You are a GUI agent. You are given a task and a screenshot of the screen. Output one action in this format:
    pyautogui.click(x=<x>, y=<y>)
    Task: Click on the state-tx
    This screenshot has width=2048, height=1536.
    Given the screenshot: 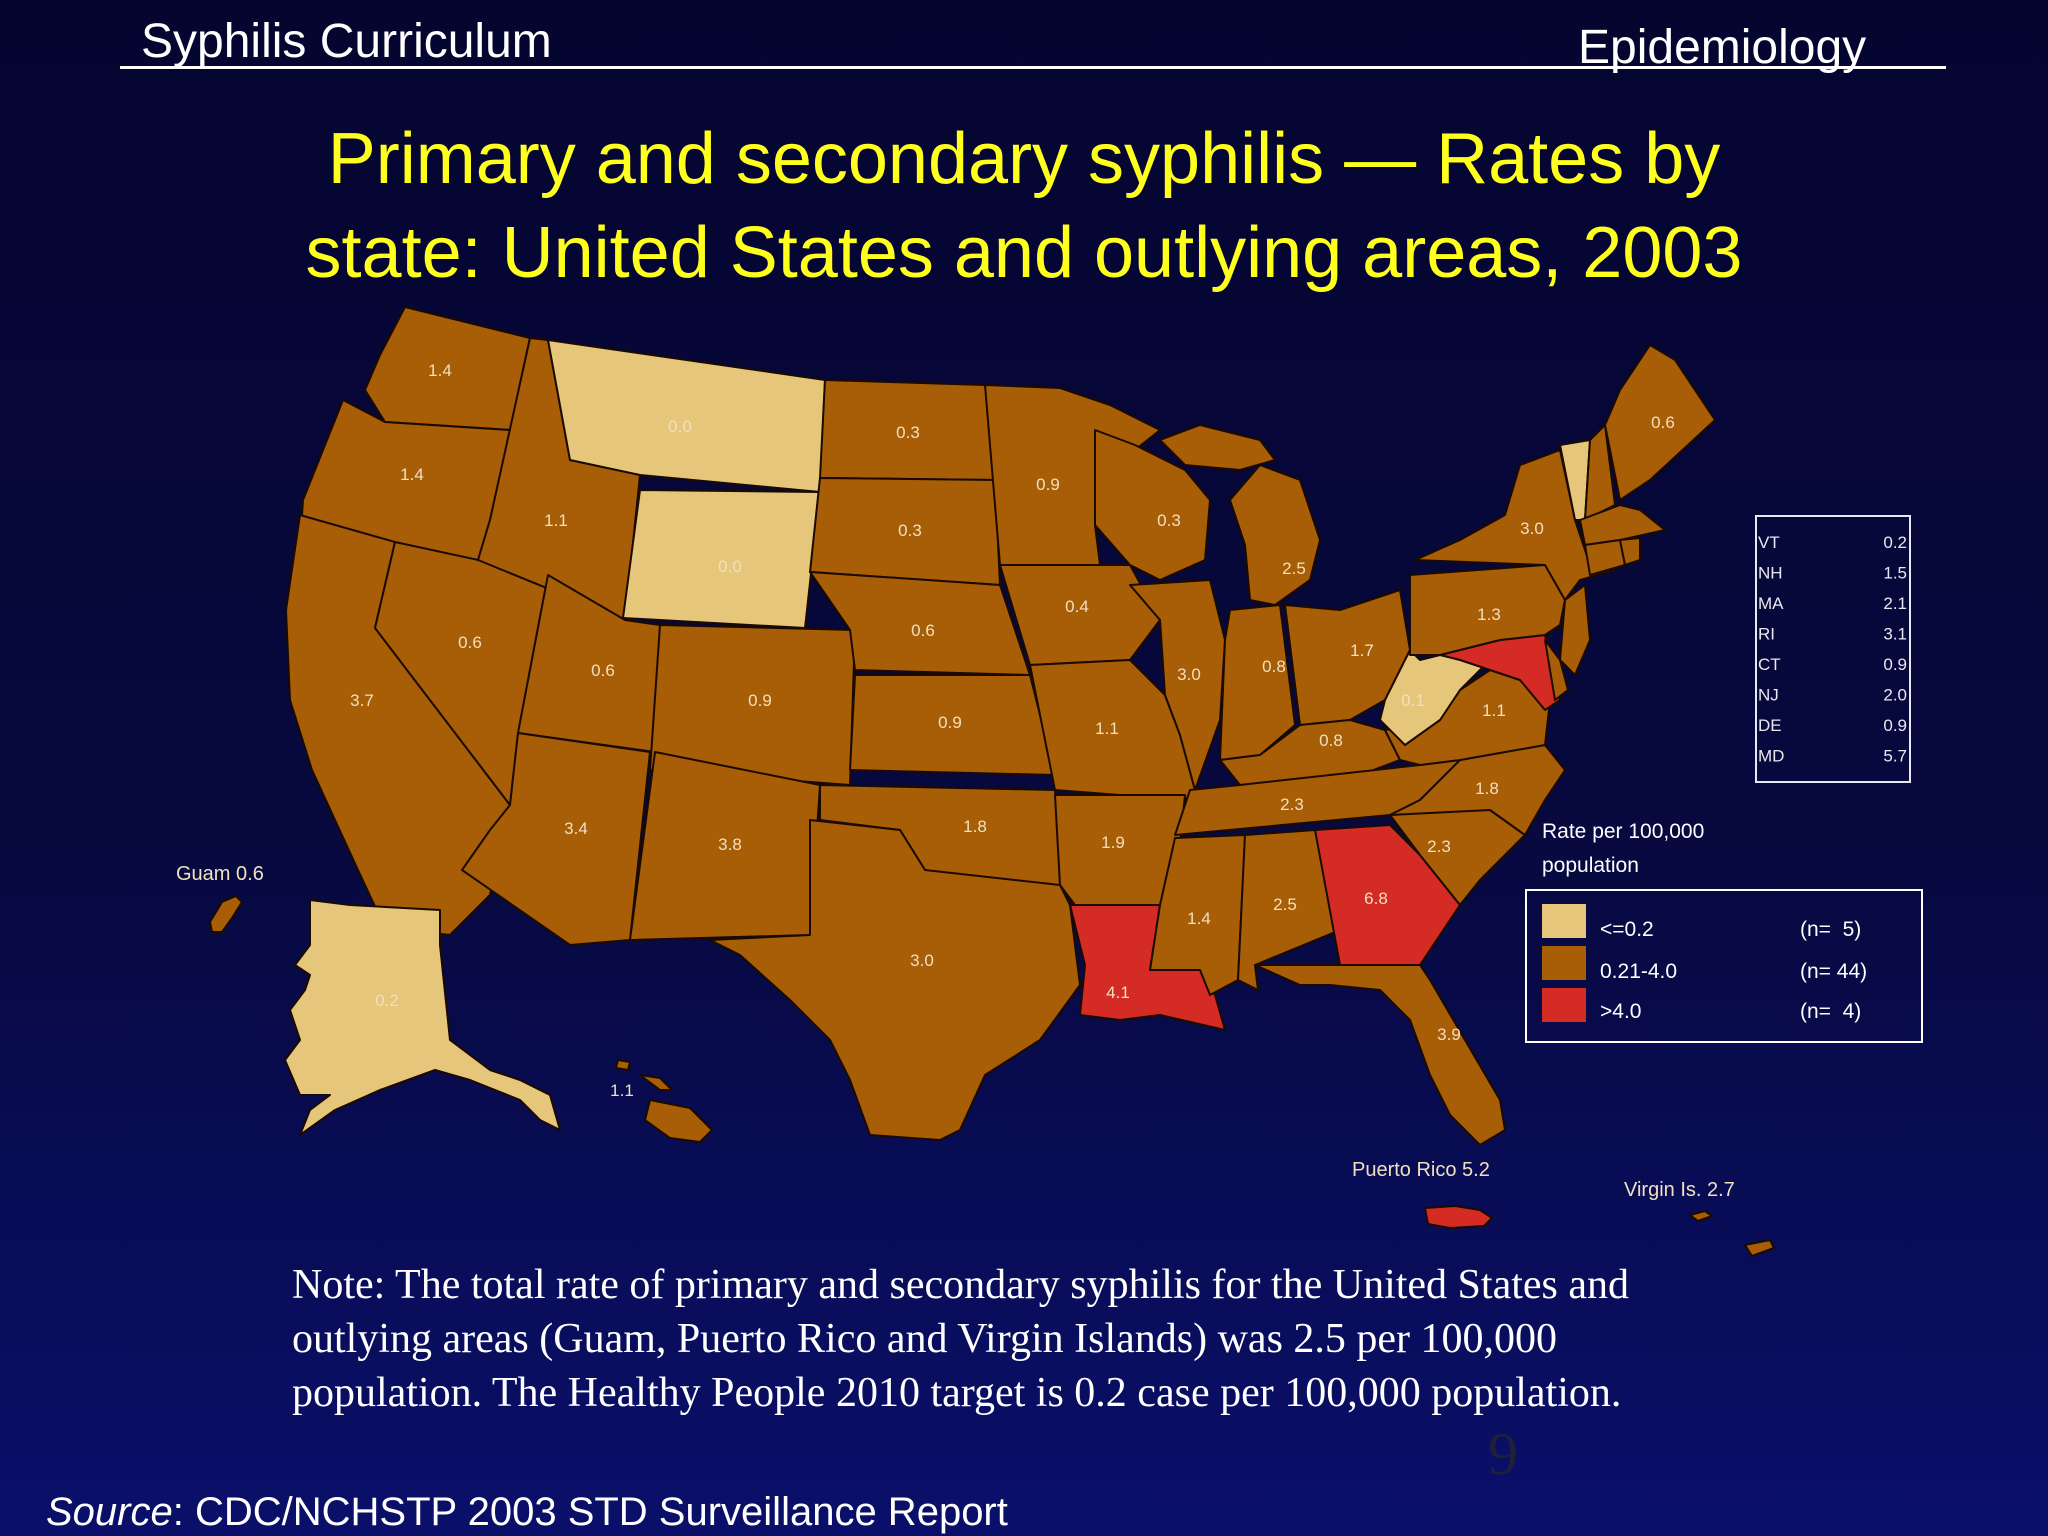 What is the action you would take?
    pyautogui.click(x=895, y=980)
    